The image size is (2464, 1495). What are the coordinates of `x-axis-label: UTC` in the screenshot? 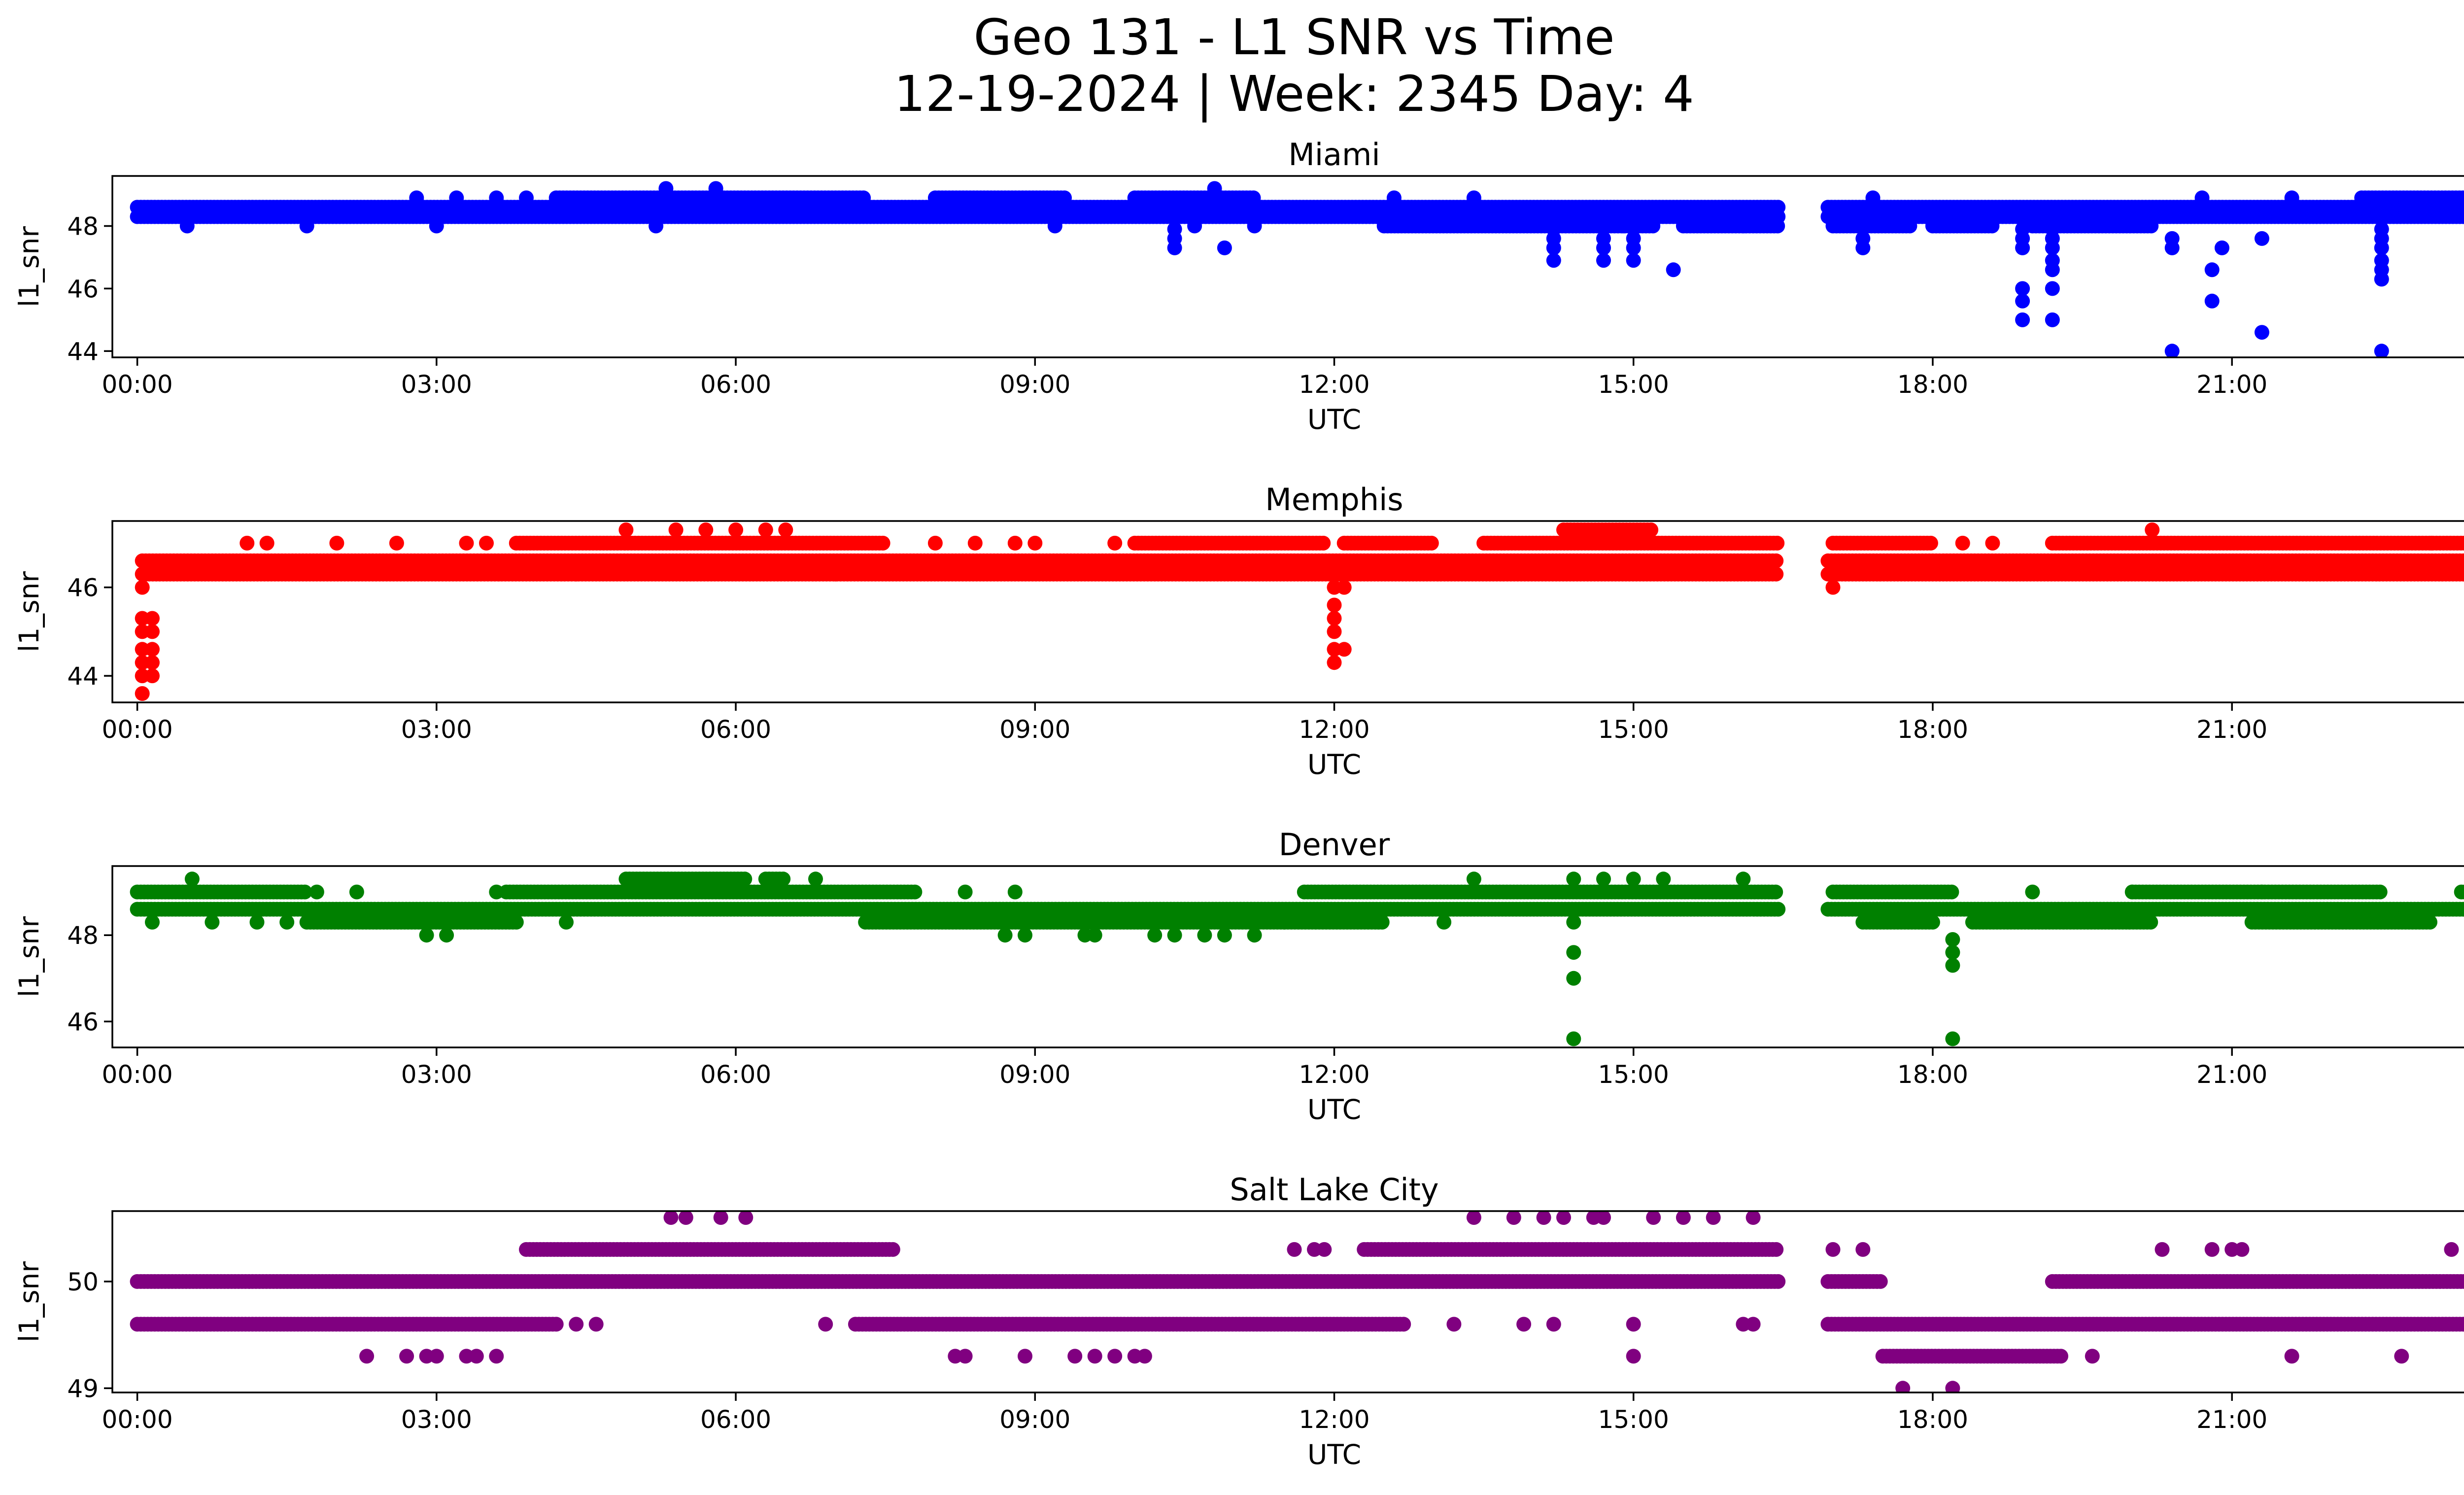 It's located at (1334, 419).